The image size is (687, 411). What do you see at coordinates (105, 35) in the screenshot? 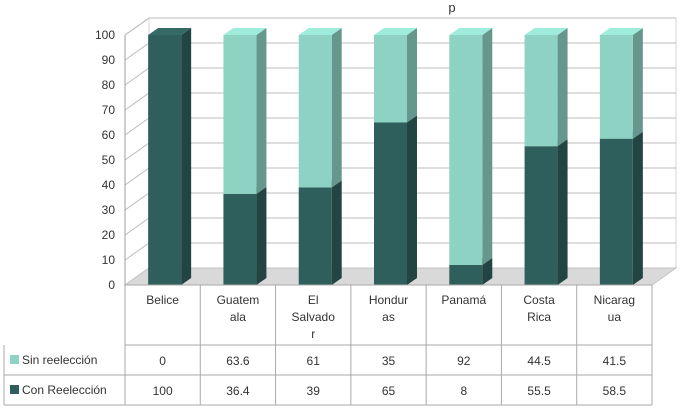
I see `y-tick-label: 100` at bounding box center [105, 35].